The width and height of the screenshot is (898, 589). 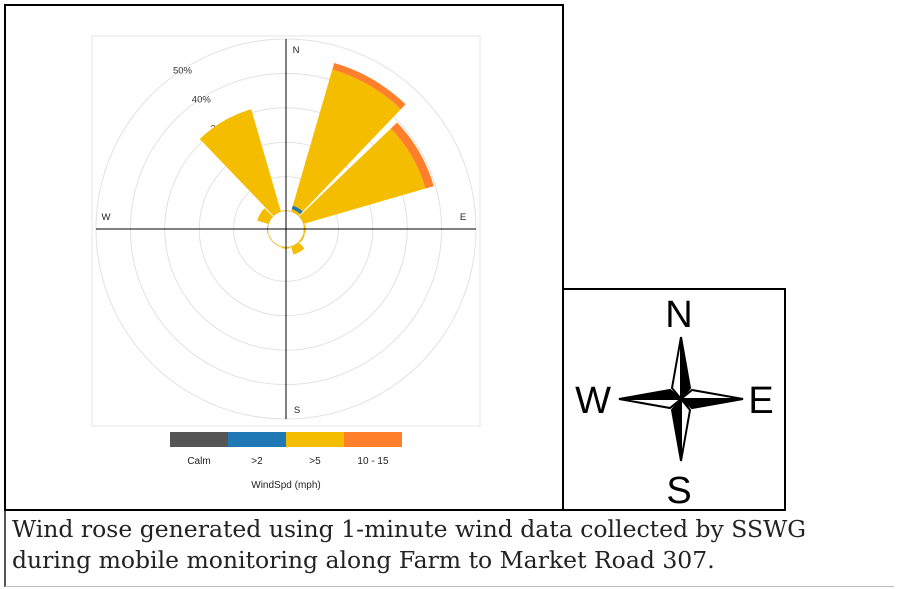 I want to click on compass-label-s: S, so click(x=678, y=490).